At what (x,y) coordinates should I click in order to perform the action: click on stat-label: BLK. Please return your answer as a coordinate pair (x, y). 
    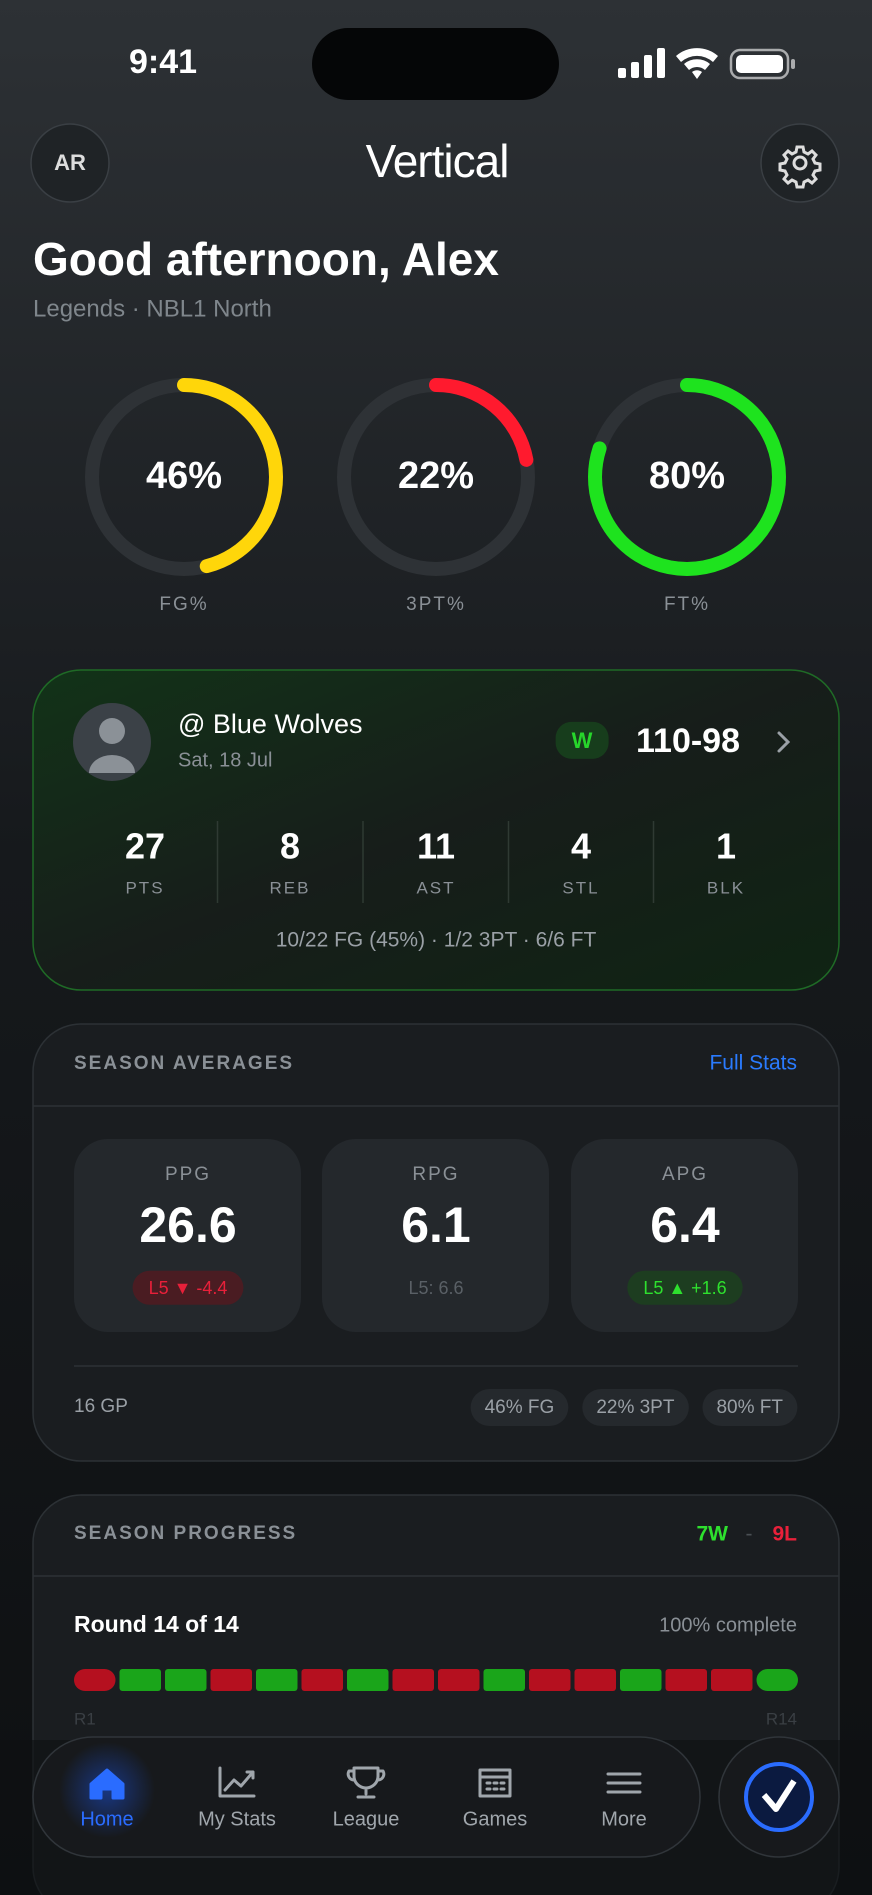
    Looking at the image, I should click on (726, 887).